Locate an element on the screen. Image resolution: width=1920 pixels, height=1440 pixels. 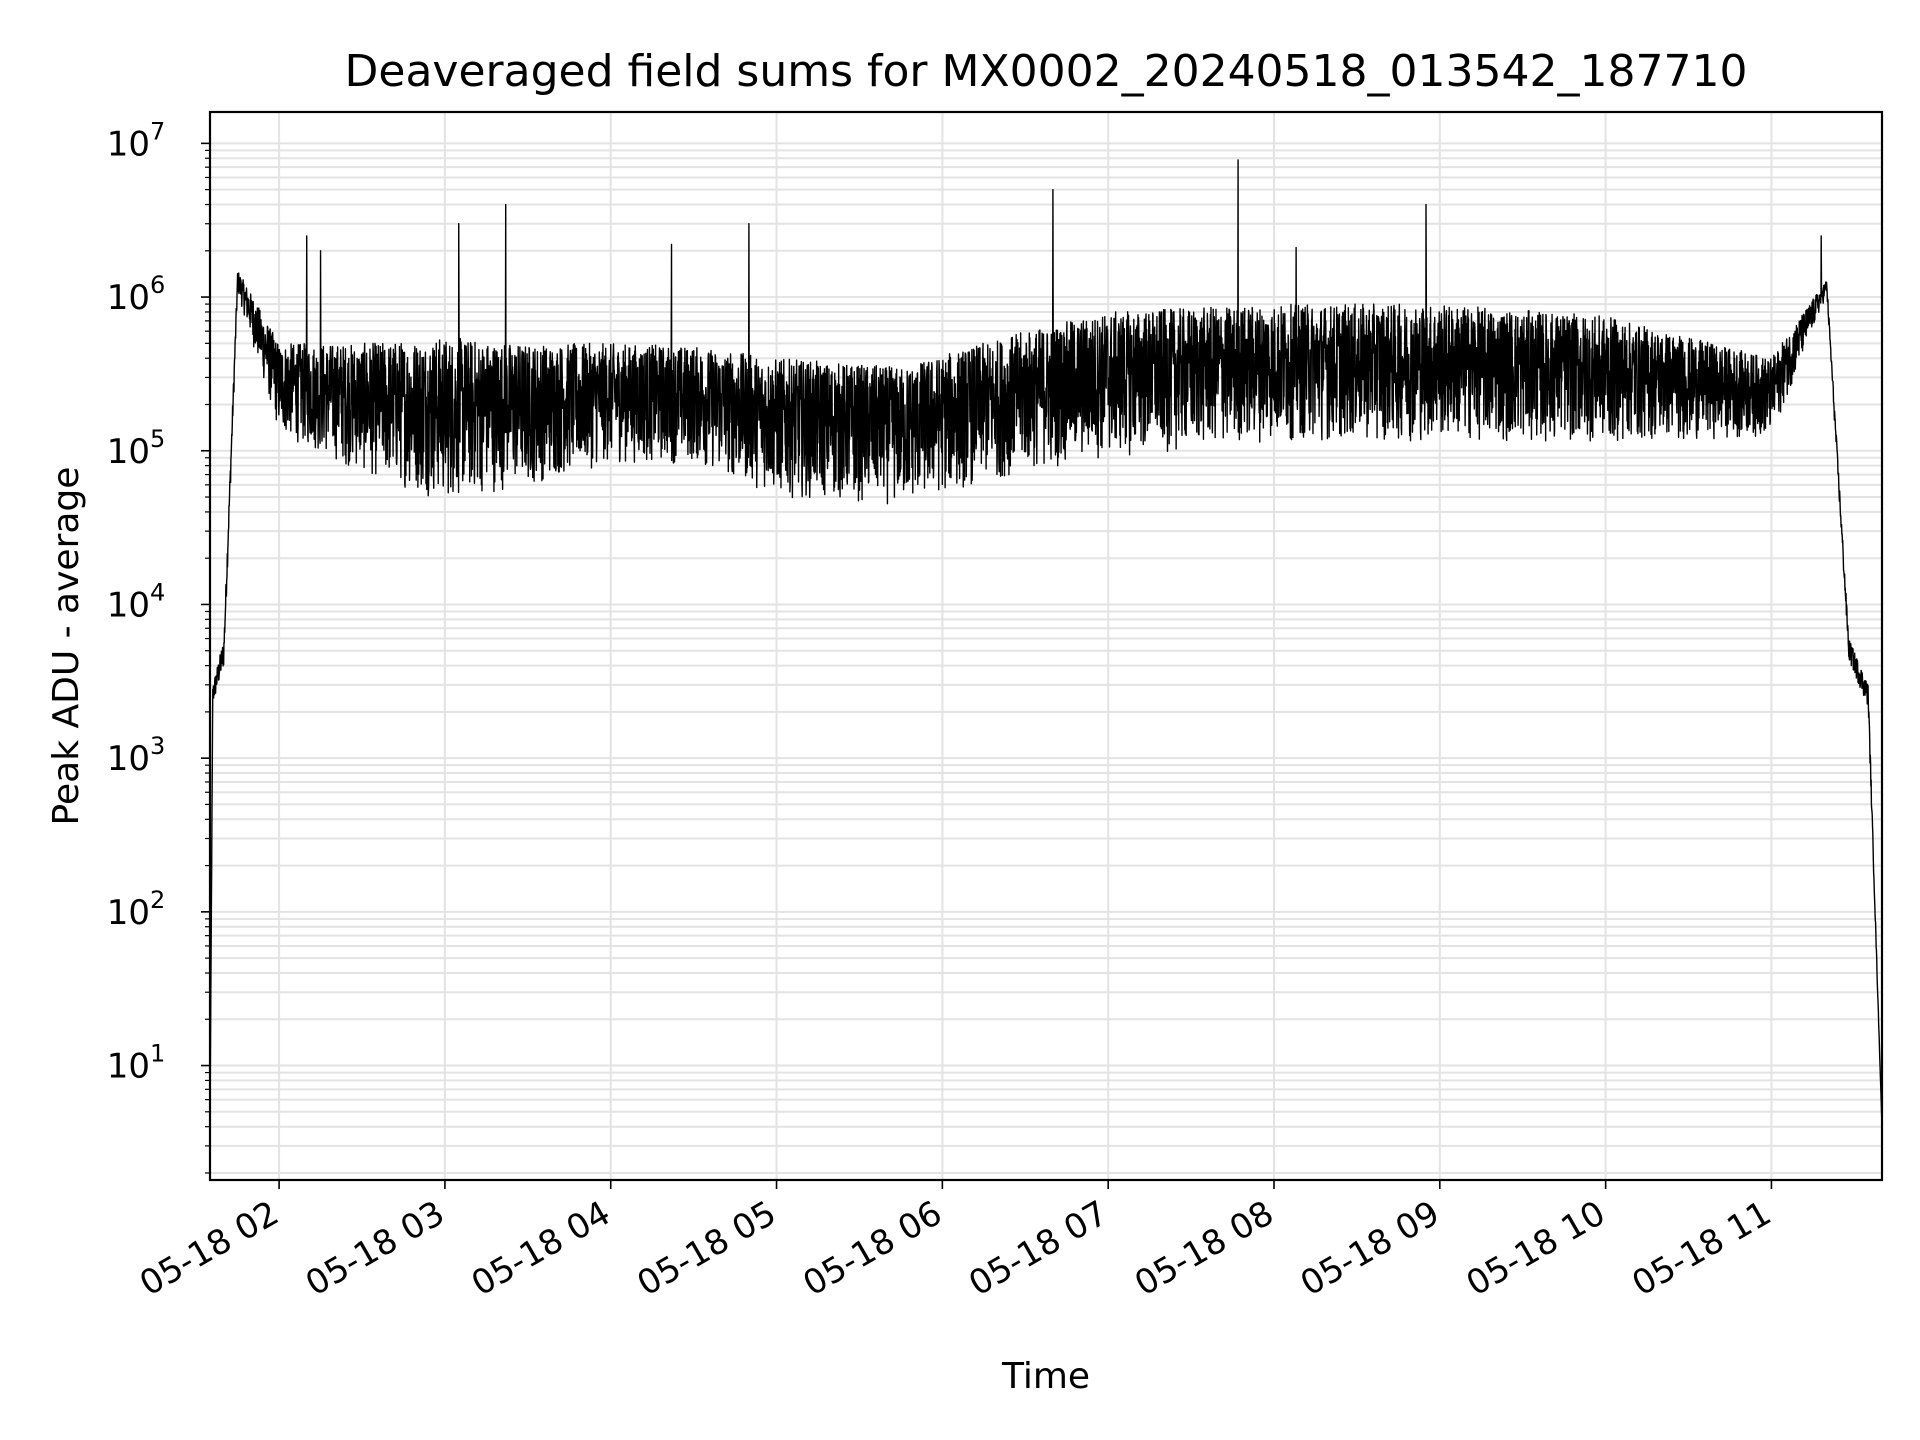
y-tick-label: 10⁶ is located at coordinates (136, 294).